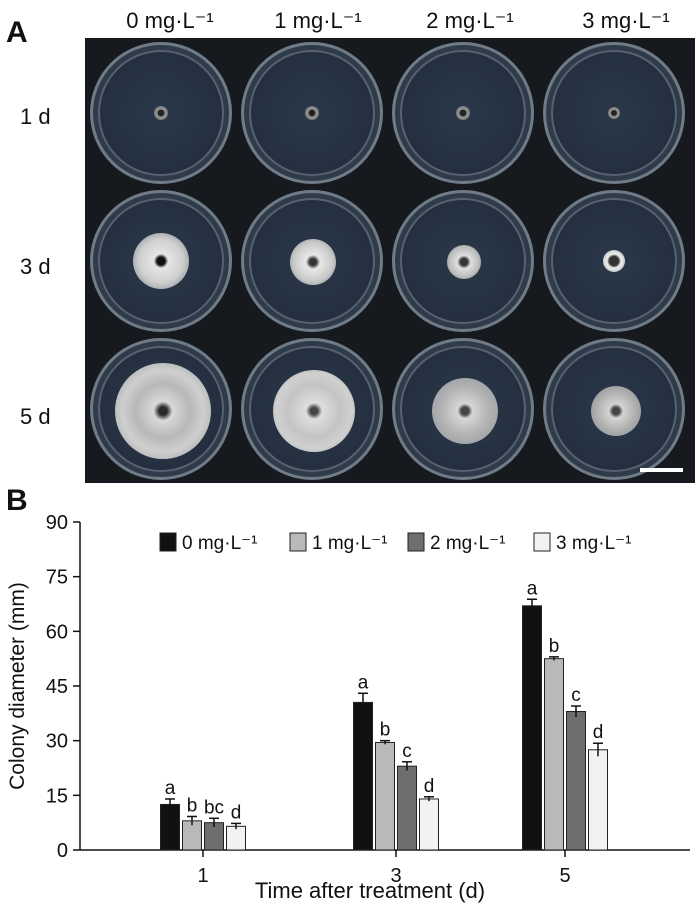 This screenshot has height=923, width=700. Describe the element at coordinates (468, 543) in the screenshot. I see `legend-label: 2 mg·L⁻¹` at that location.